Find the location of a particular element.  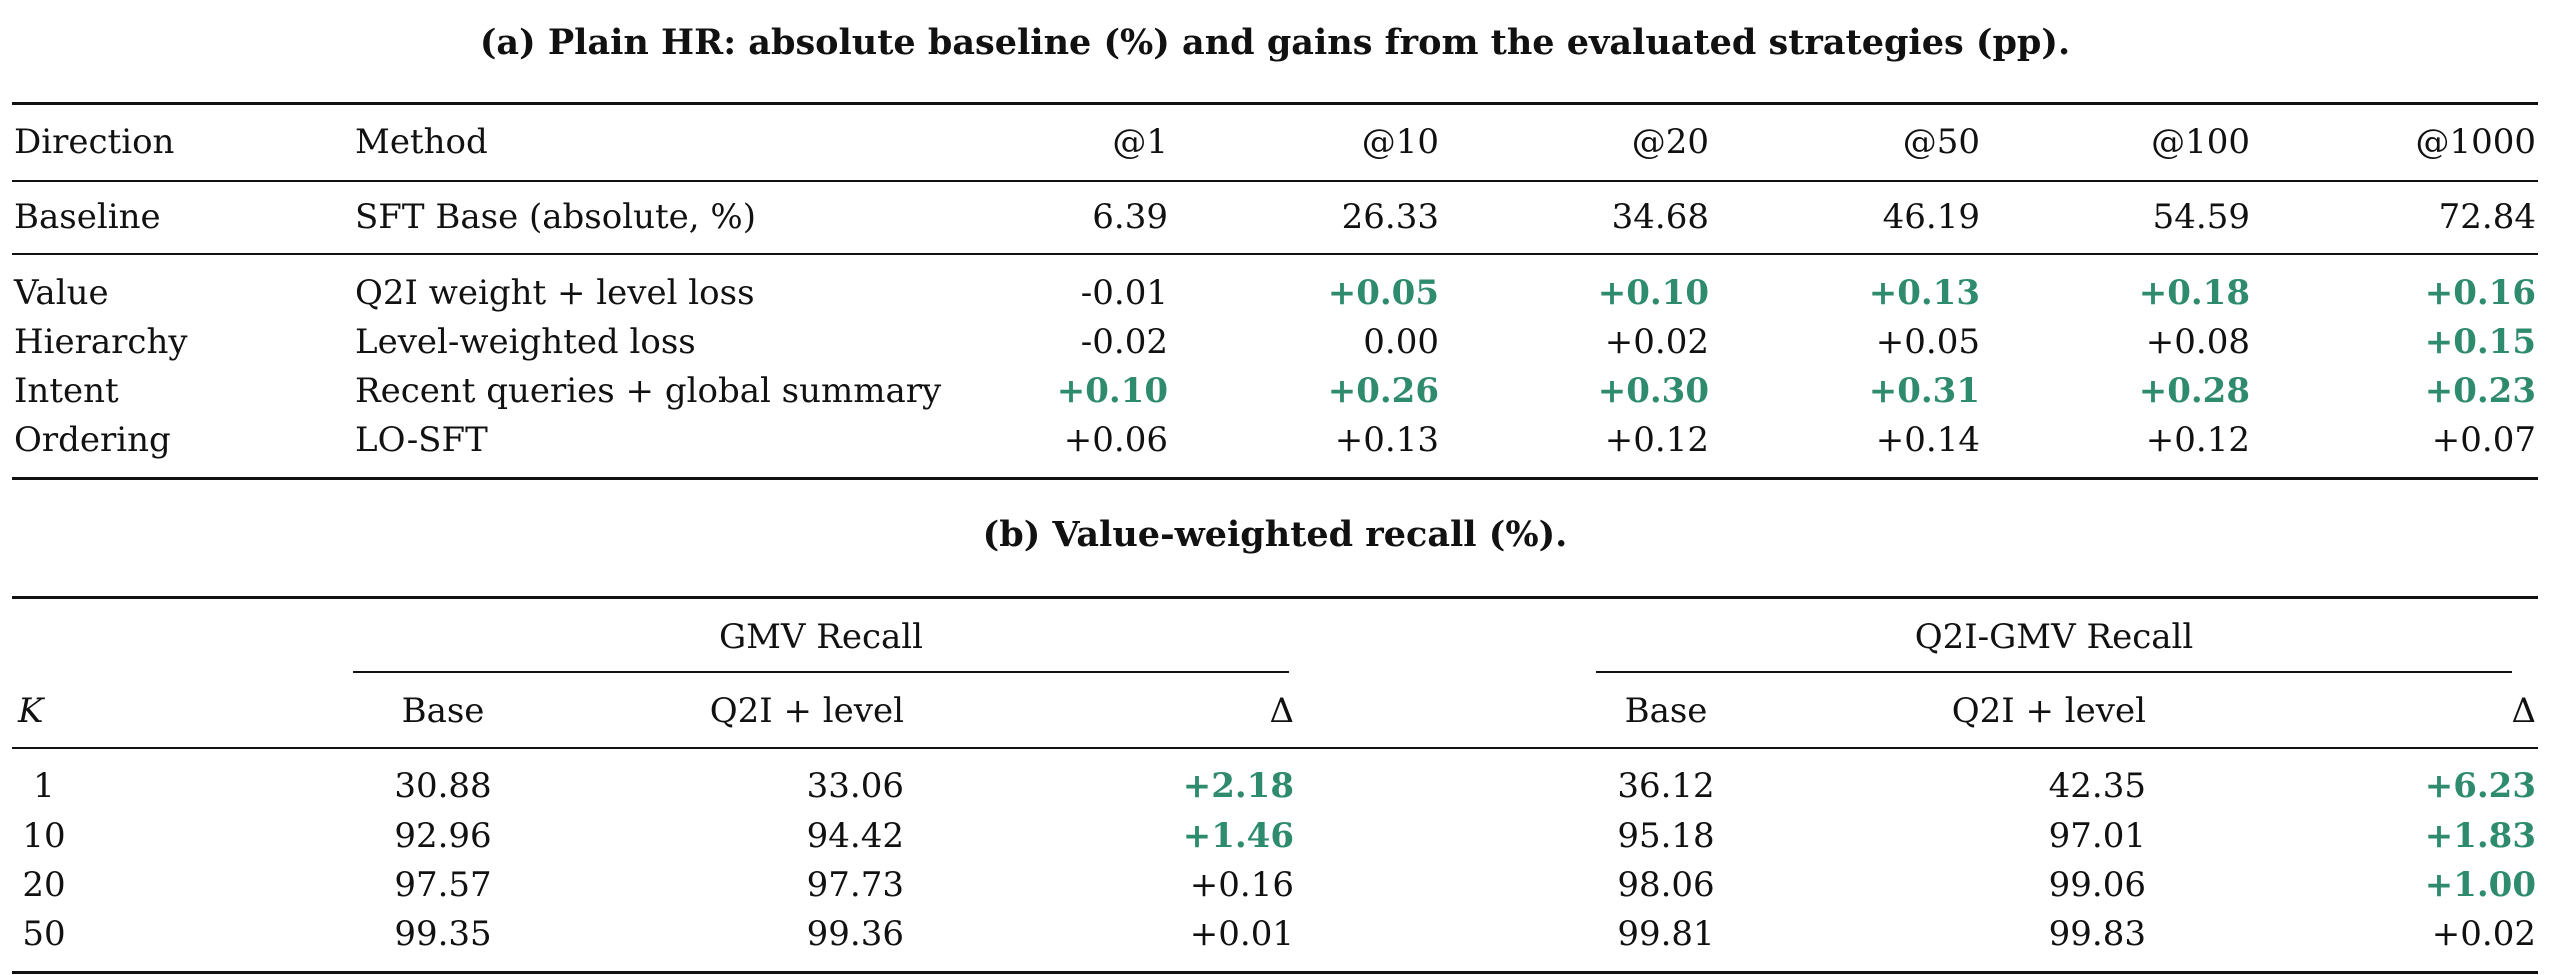

table-a-header-at100: @100 is located at coordinates (2200, 142).